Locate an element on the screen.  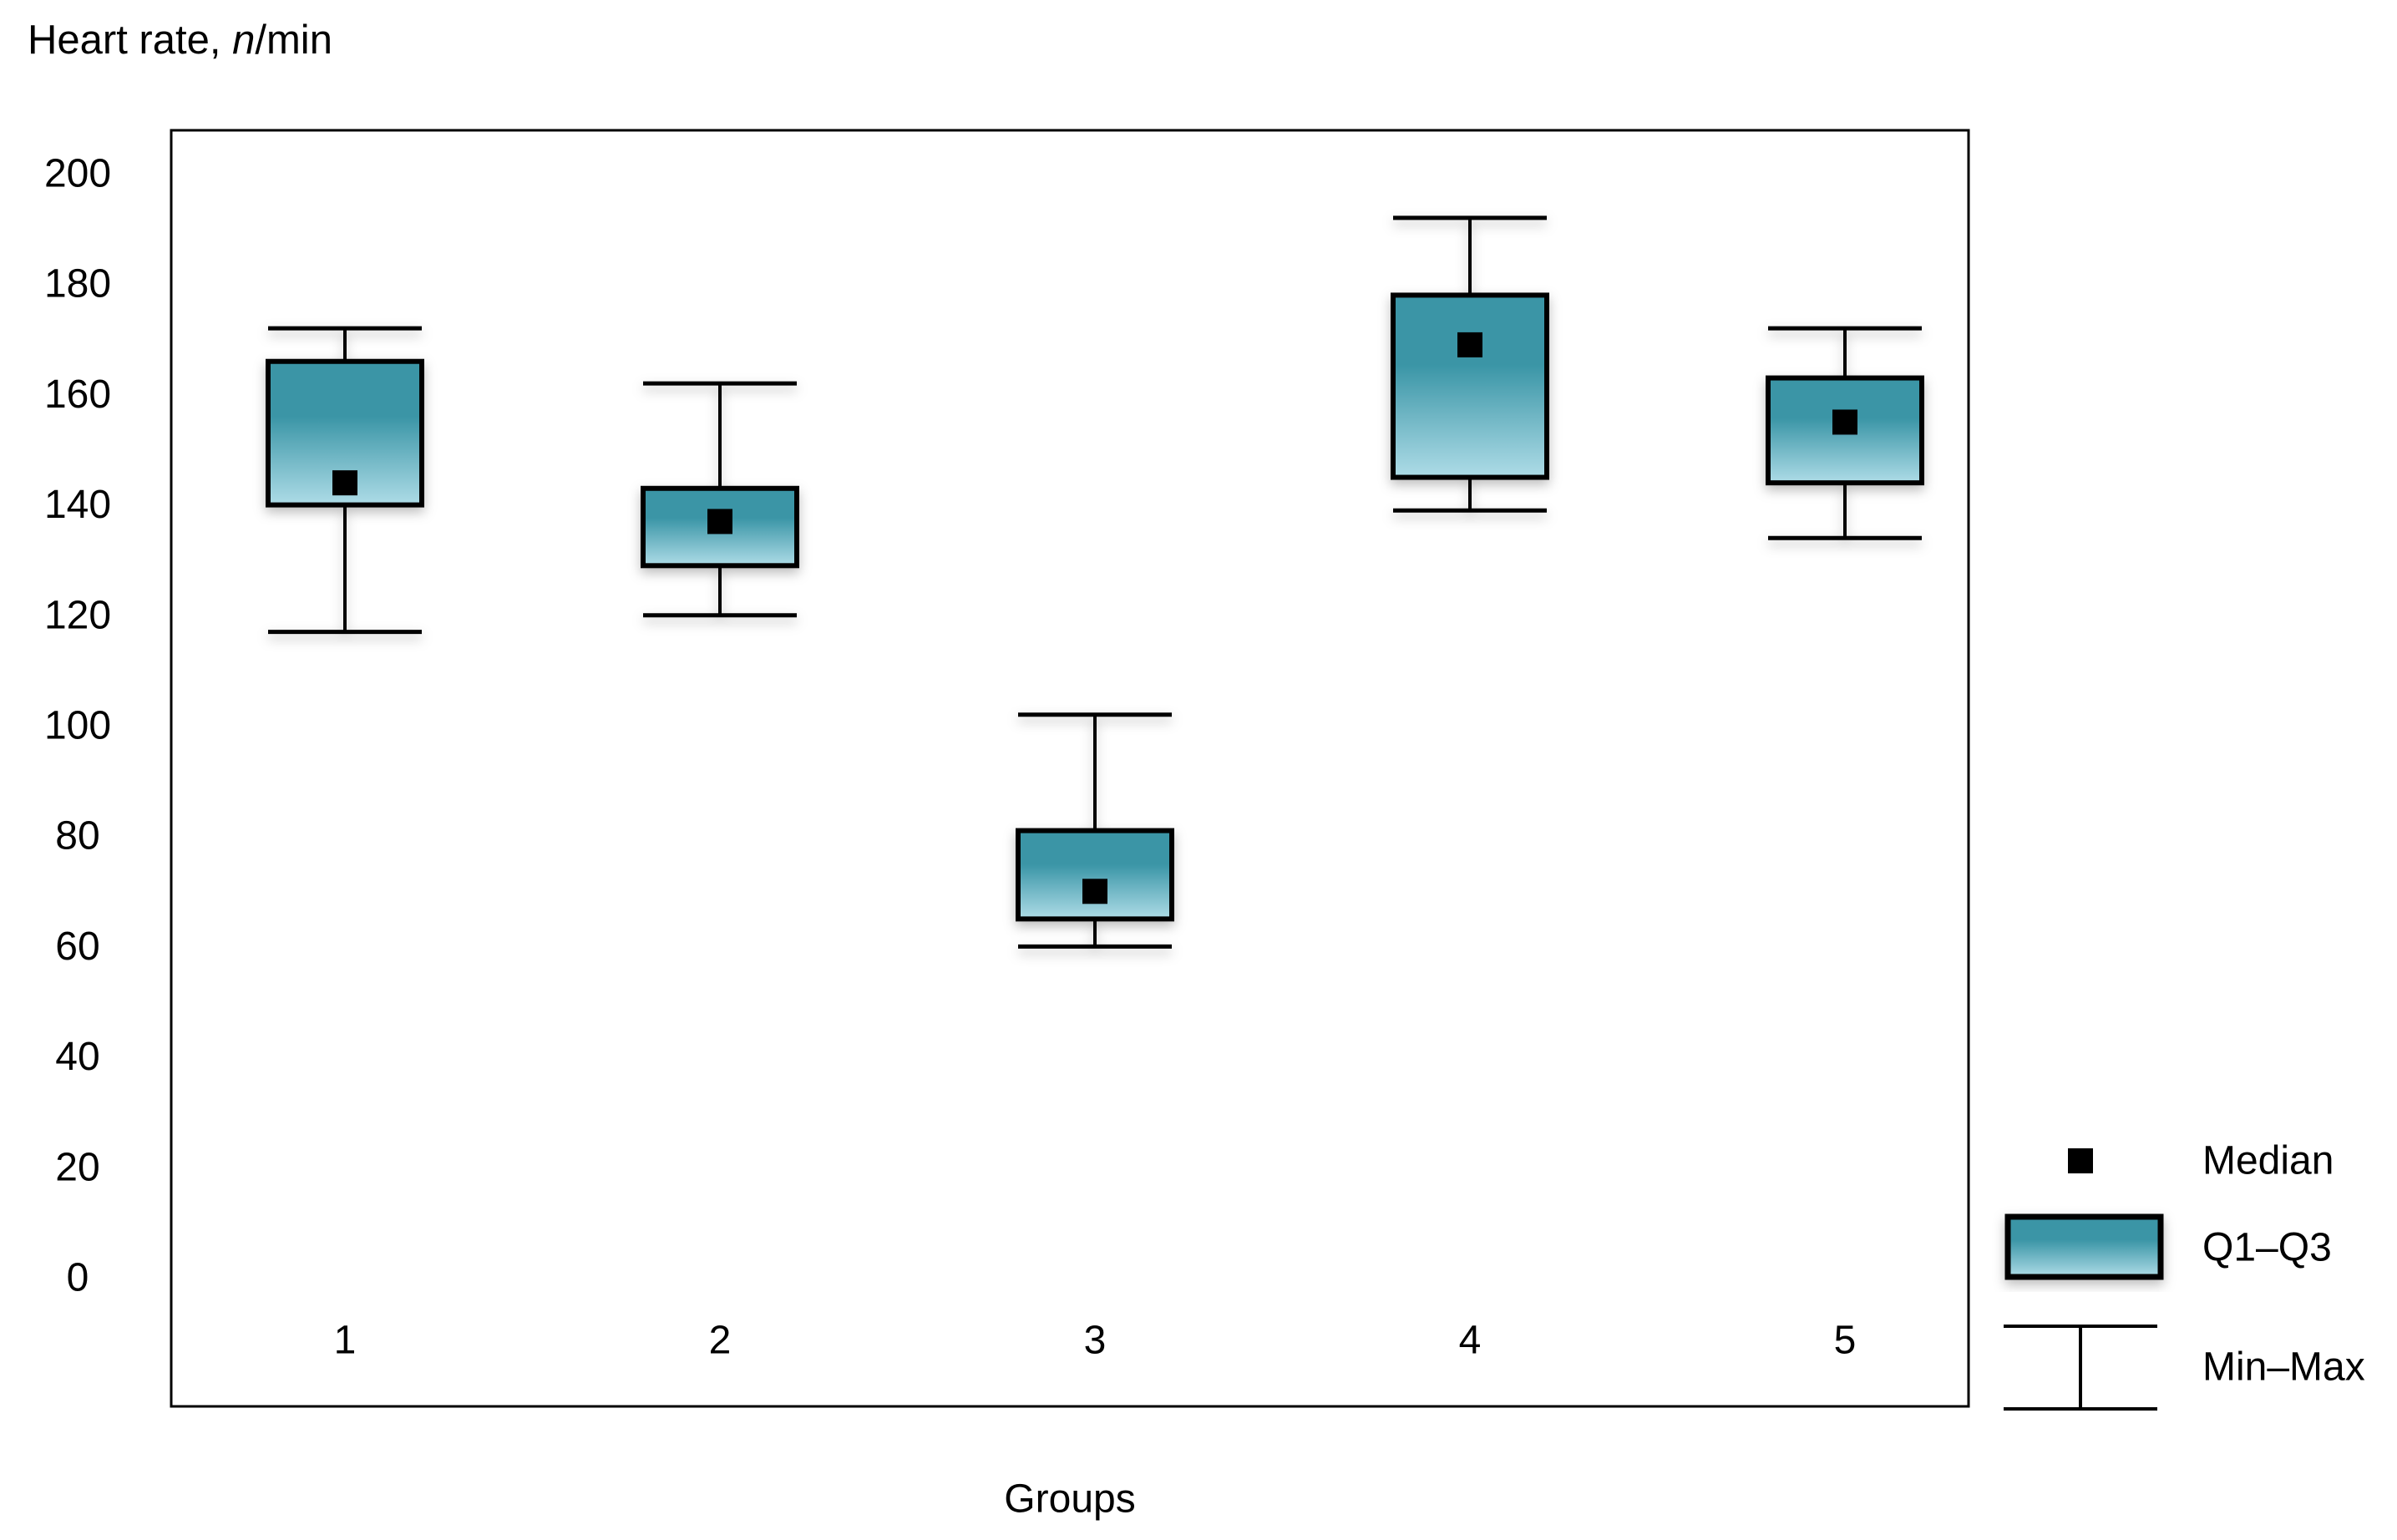
legend-item-minmax is located at coordinates (2080, 1368).